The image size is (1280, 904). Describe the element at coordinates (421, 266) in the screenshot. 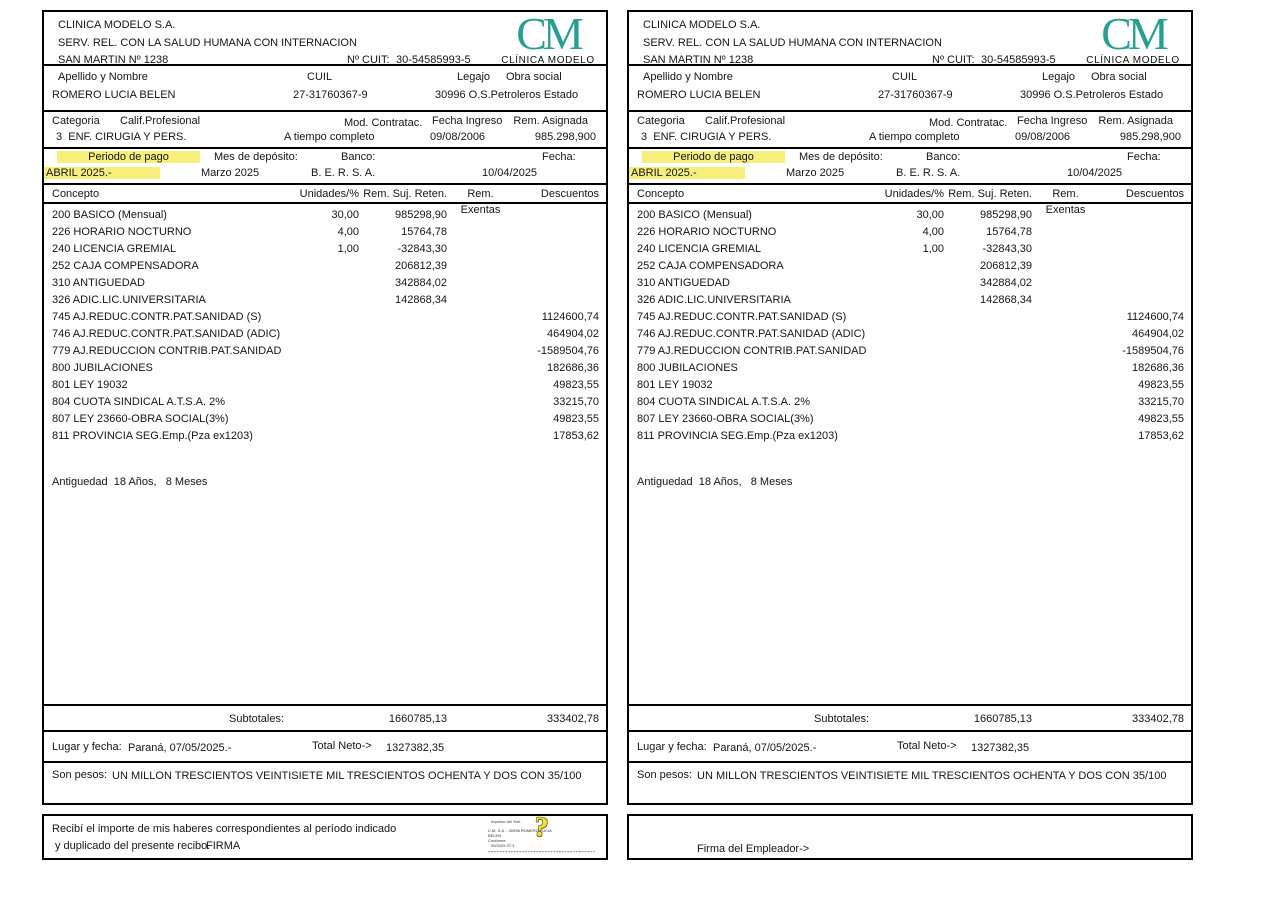

I see `row-rem-suj: 206812,39` at that location.